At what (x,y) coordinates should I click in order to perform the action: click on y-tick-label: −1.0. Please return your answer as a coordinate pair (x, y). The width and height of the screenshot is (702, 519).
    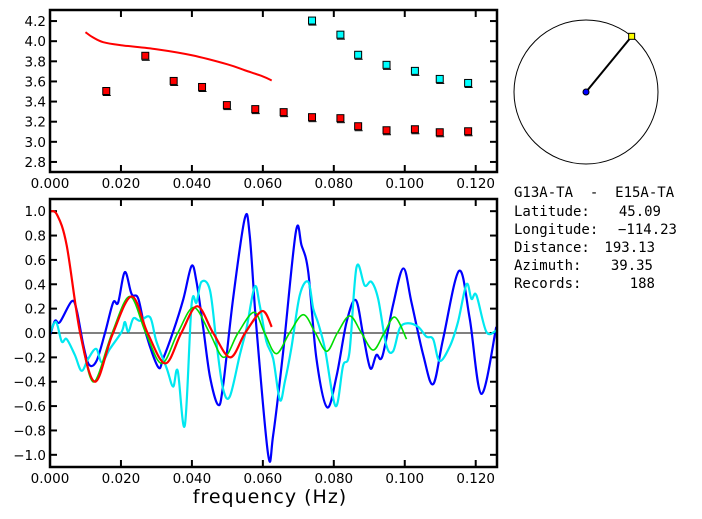
    Looking at the image, I should click on (29, 456).